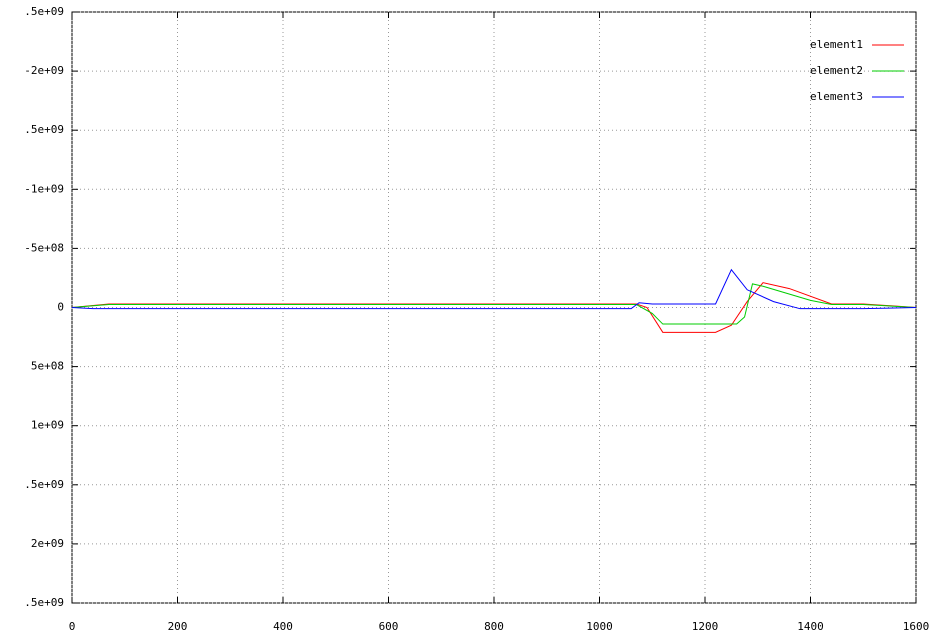  I want to click on y-tick-label: 0, so click(60, 307).